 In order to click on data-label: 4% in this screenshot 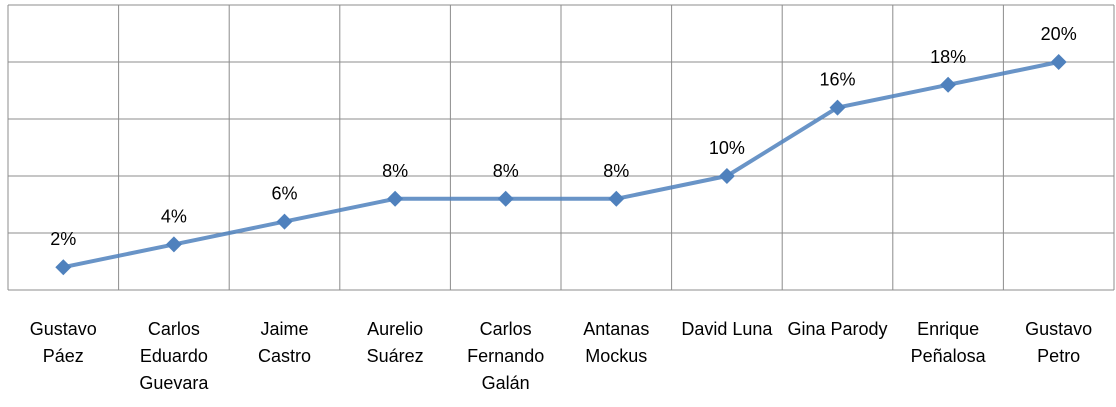, I will do `click(174, 216)`.